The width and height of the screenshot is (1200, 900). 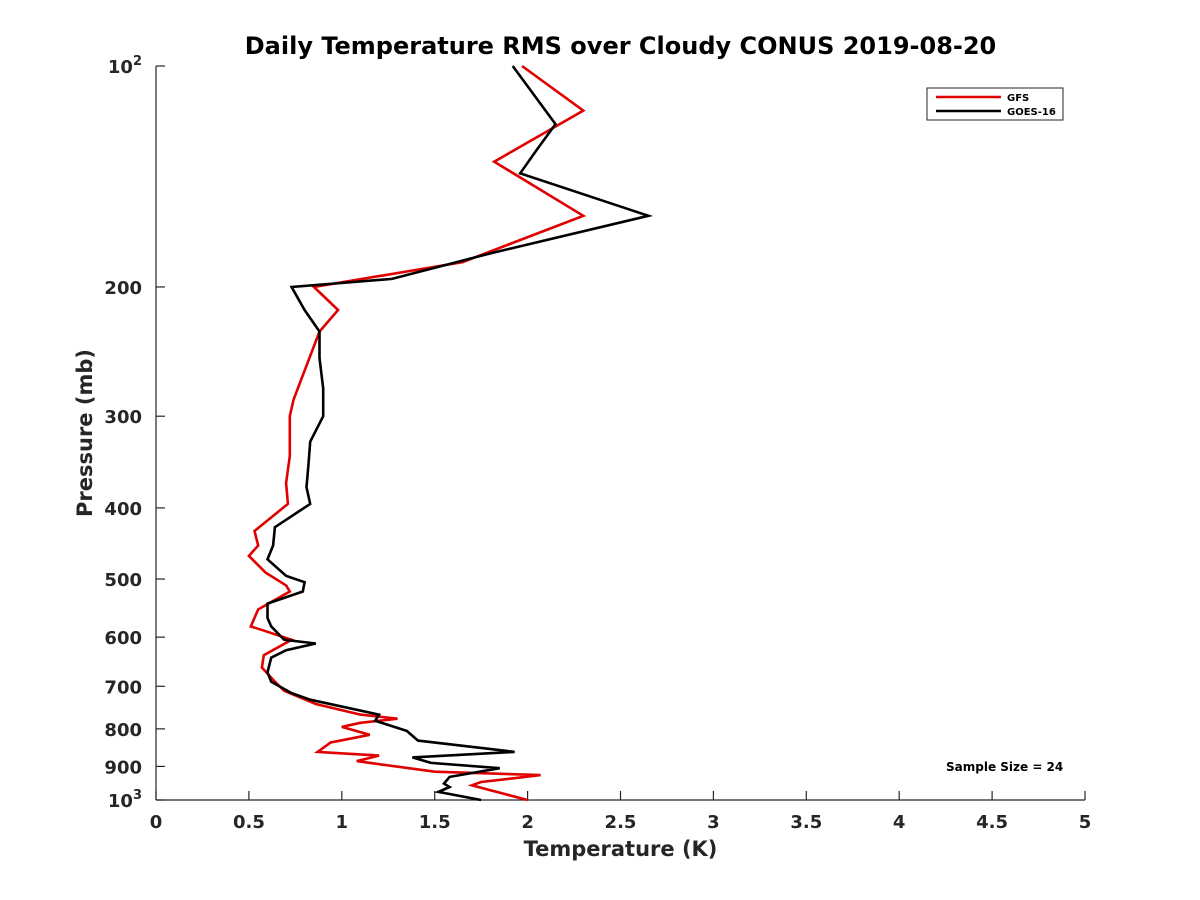 I want to click on sample-size-annotation: Sample Size = 24, so click(x=1004, y=767).